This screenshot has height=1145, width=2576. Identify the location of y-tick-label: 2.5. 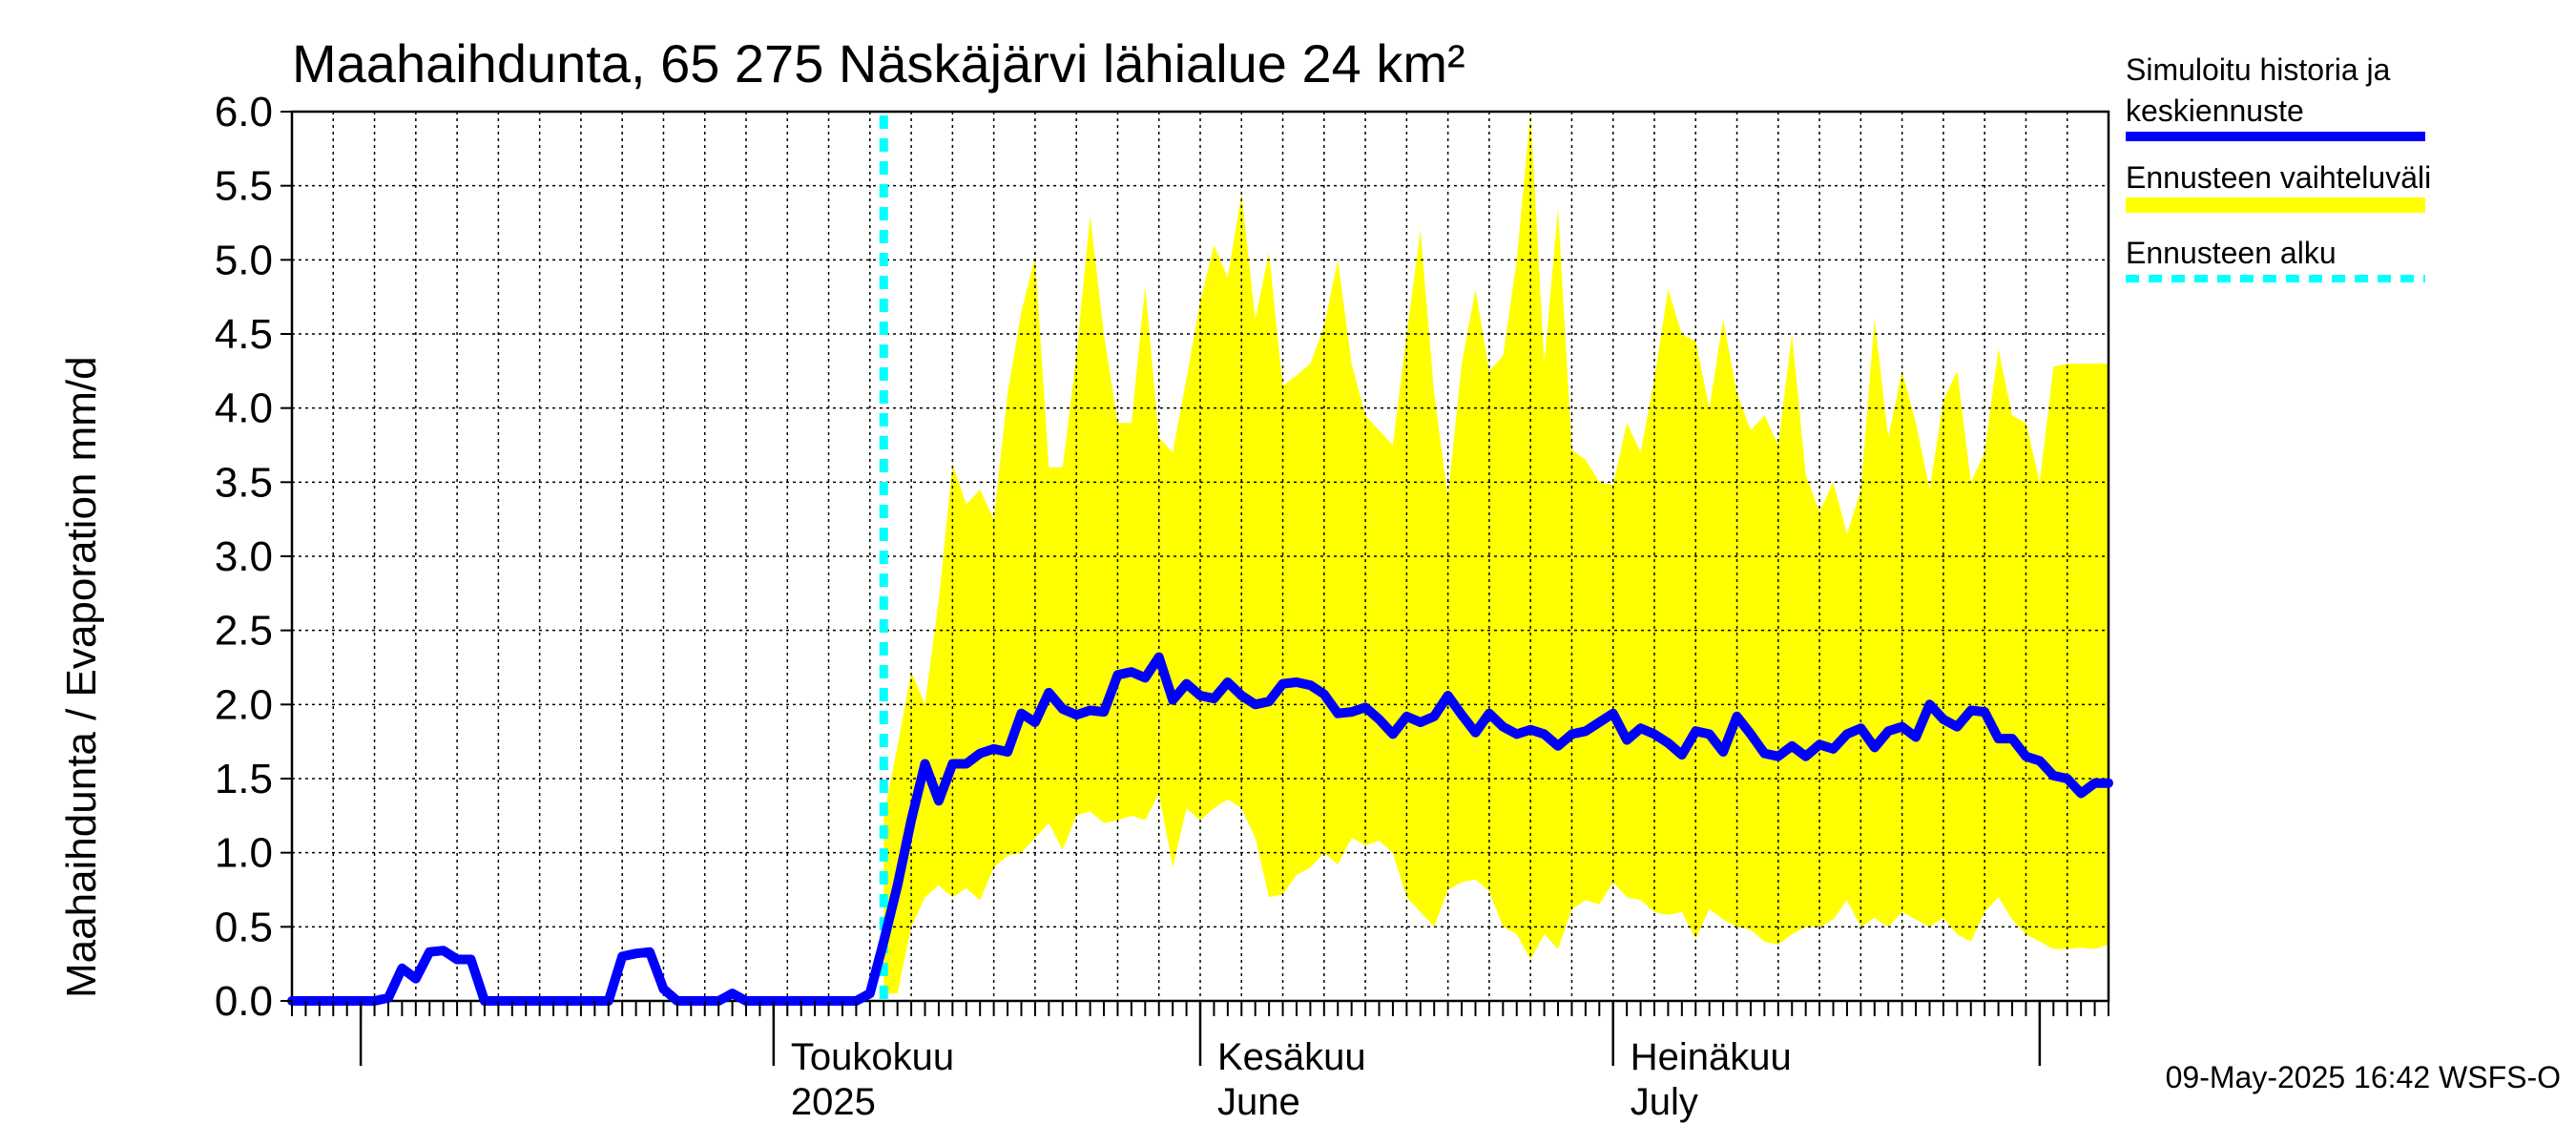
(244, 631).